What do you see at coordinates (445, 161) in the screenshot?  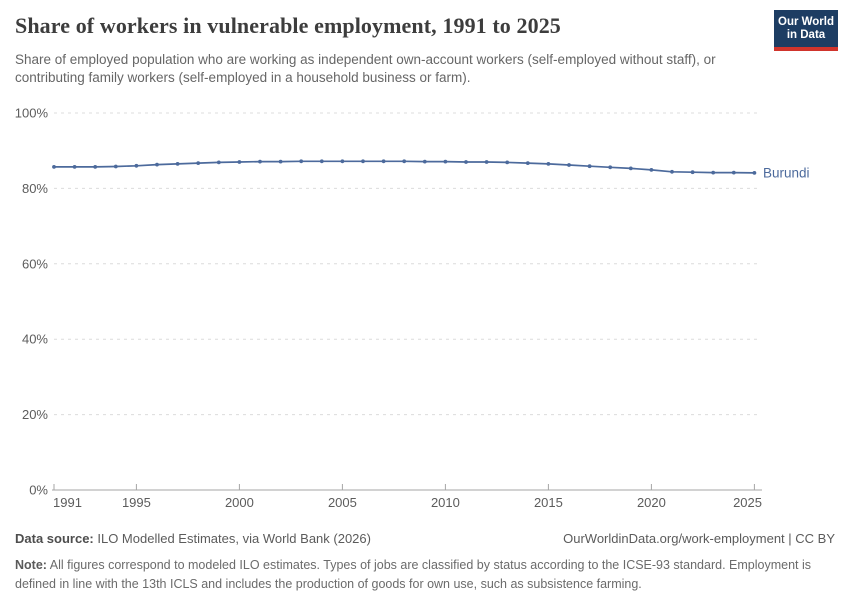 I see `data-point-2010` at bounding box center [445, 161].